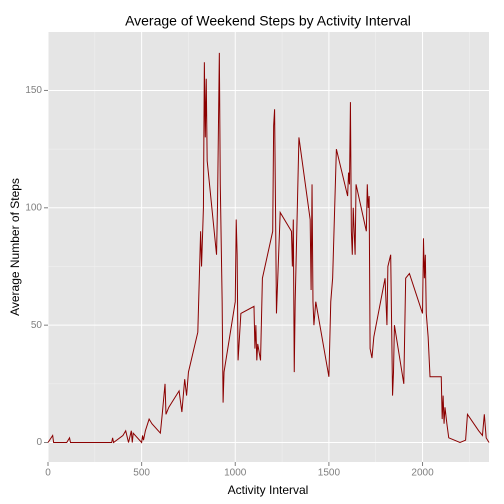 This screenshot has width=504, height=504. I want to click on y-tick-label: 150, so click(33, 90).